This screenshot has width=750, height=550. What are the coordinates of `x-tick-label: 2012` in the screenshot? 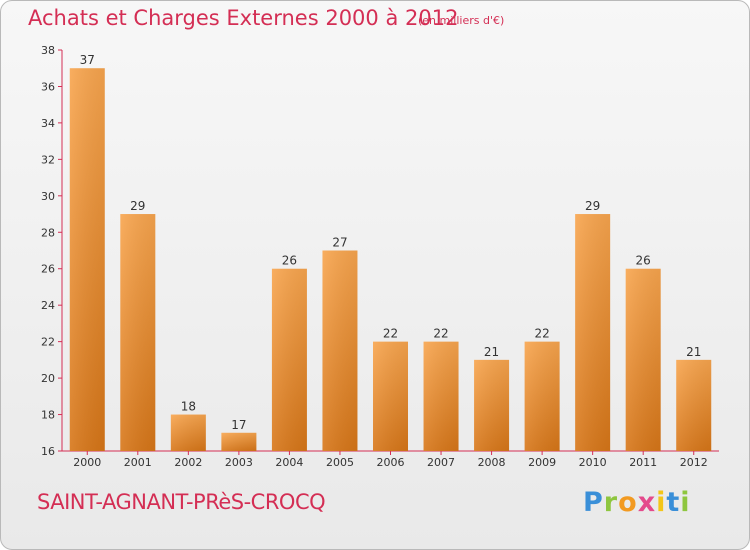 It's located at (694, 462).